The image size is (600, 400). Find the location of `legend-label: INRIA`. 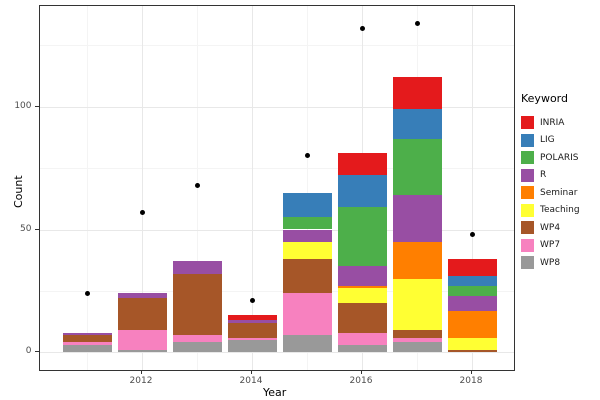

legend-label: INRIA is located at coordinates (552, 122).